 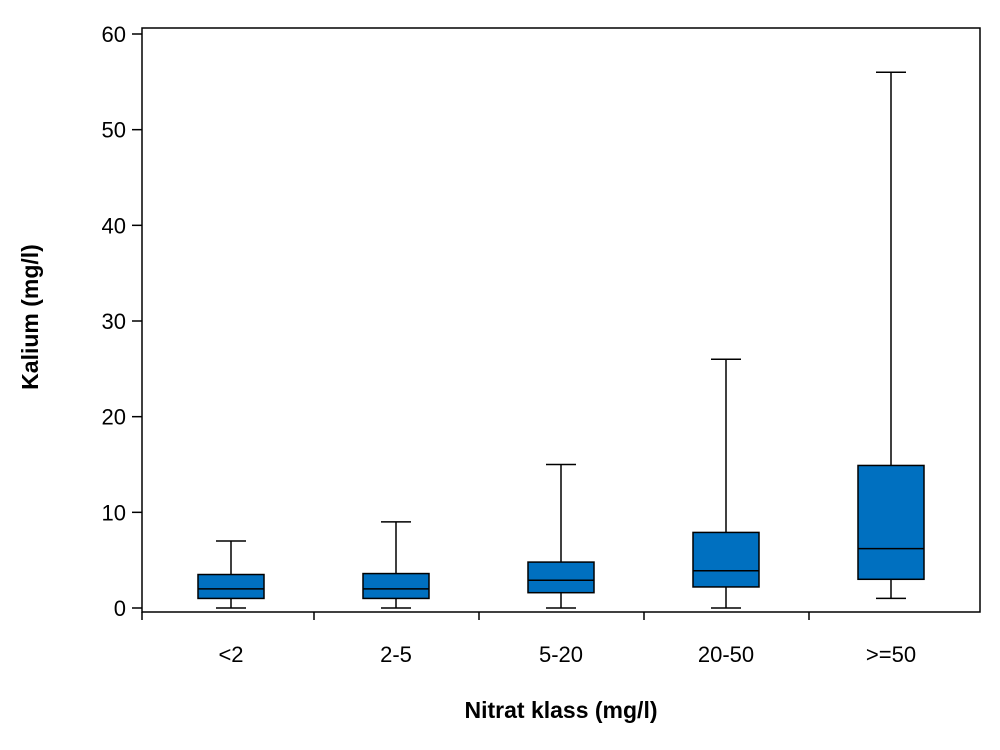 What do you see at coordinates (561, 710) in the screenshot?
I see `x-axis-title: Nitrat klass (mg/l)` at bounding box center [561, 710].